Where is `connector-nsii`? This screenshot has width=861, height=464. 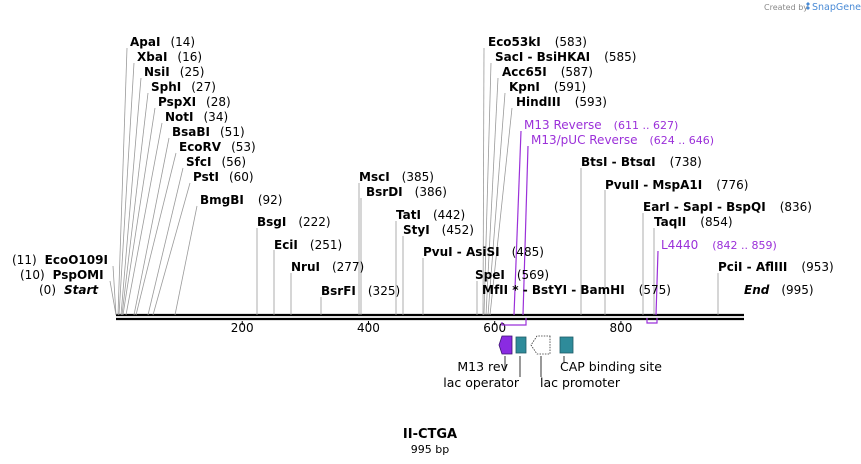 connector-nsii is located at coordinates (131, 196).